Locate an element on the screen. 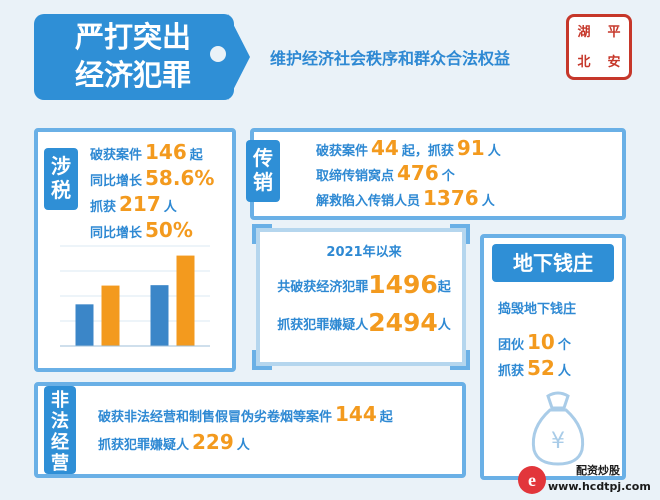 This screenshot has height=500, width=660. page-title-line-1: 严打突出 is located at coordinates (132, 37).